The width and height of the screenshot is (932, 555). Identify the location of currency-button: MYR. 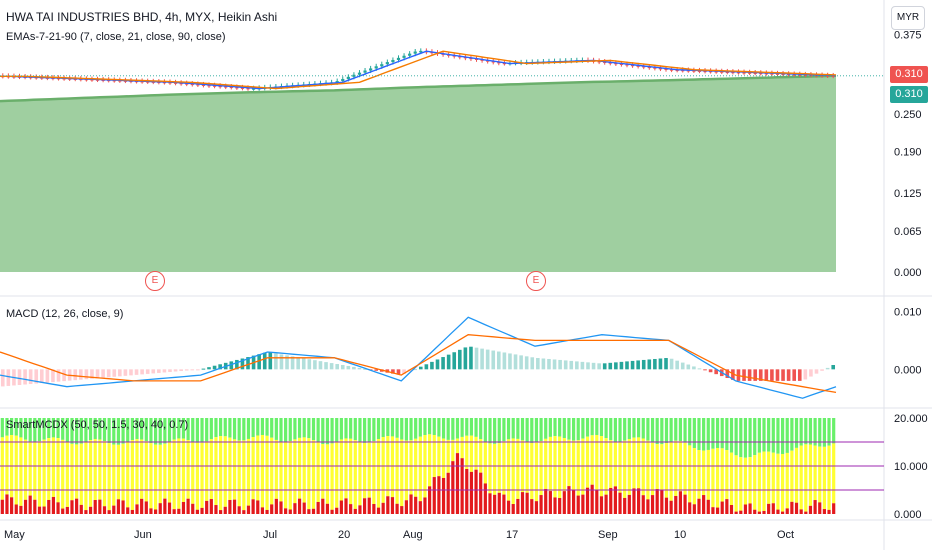
(908, 18).